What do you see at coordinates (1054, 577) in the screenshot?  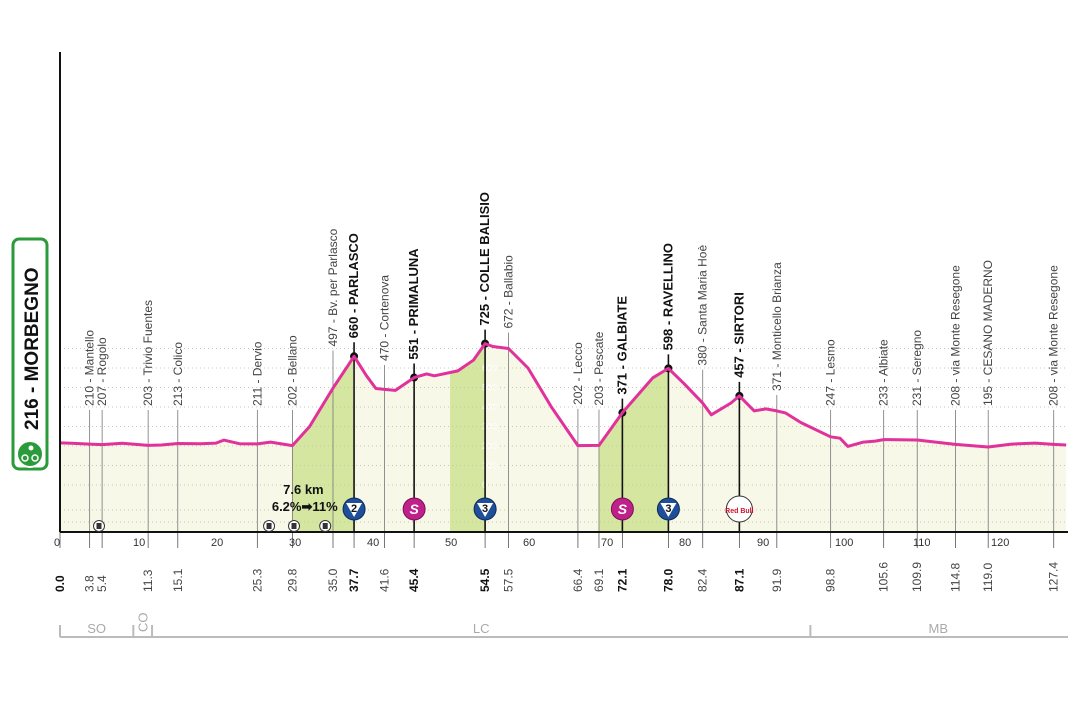 I see `km-label: 127.4` at bounding box center [1054, 577].